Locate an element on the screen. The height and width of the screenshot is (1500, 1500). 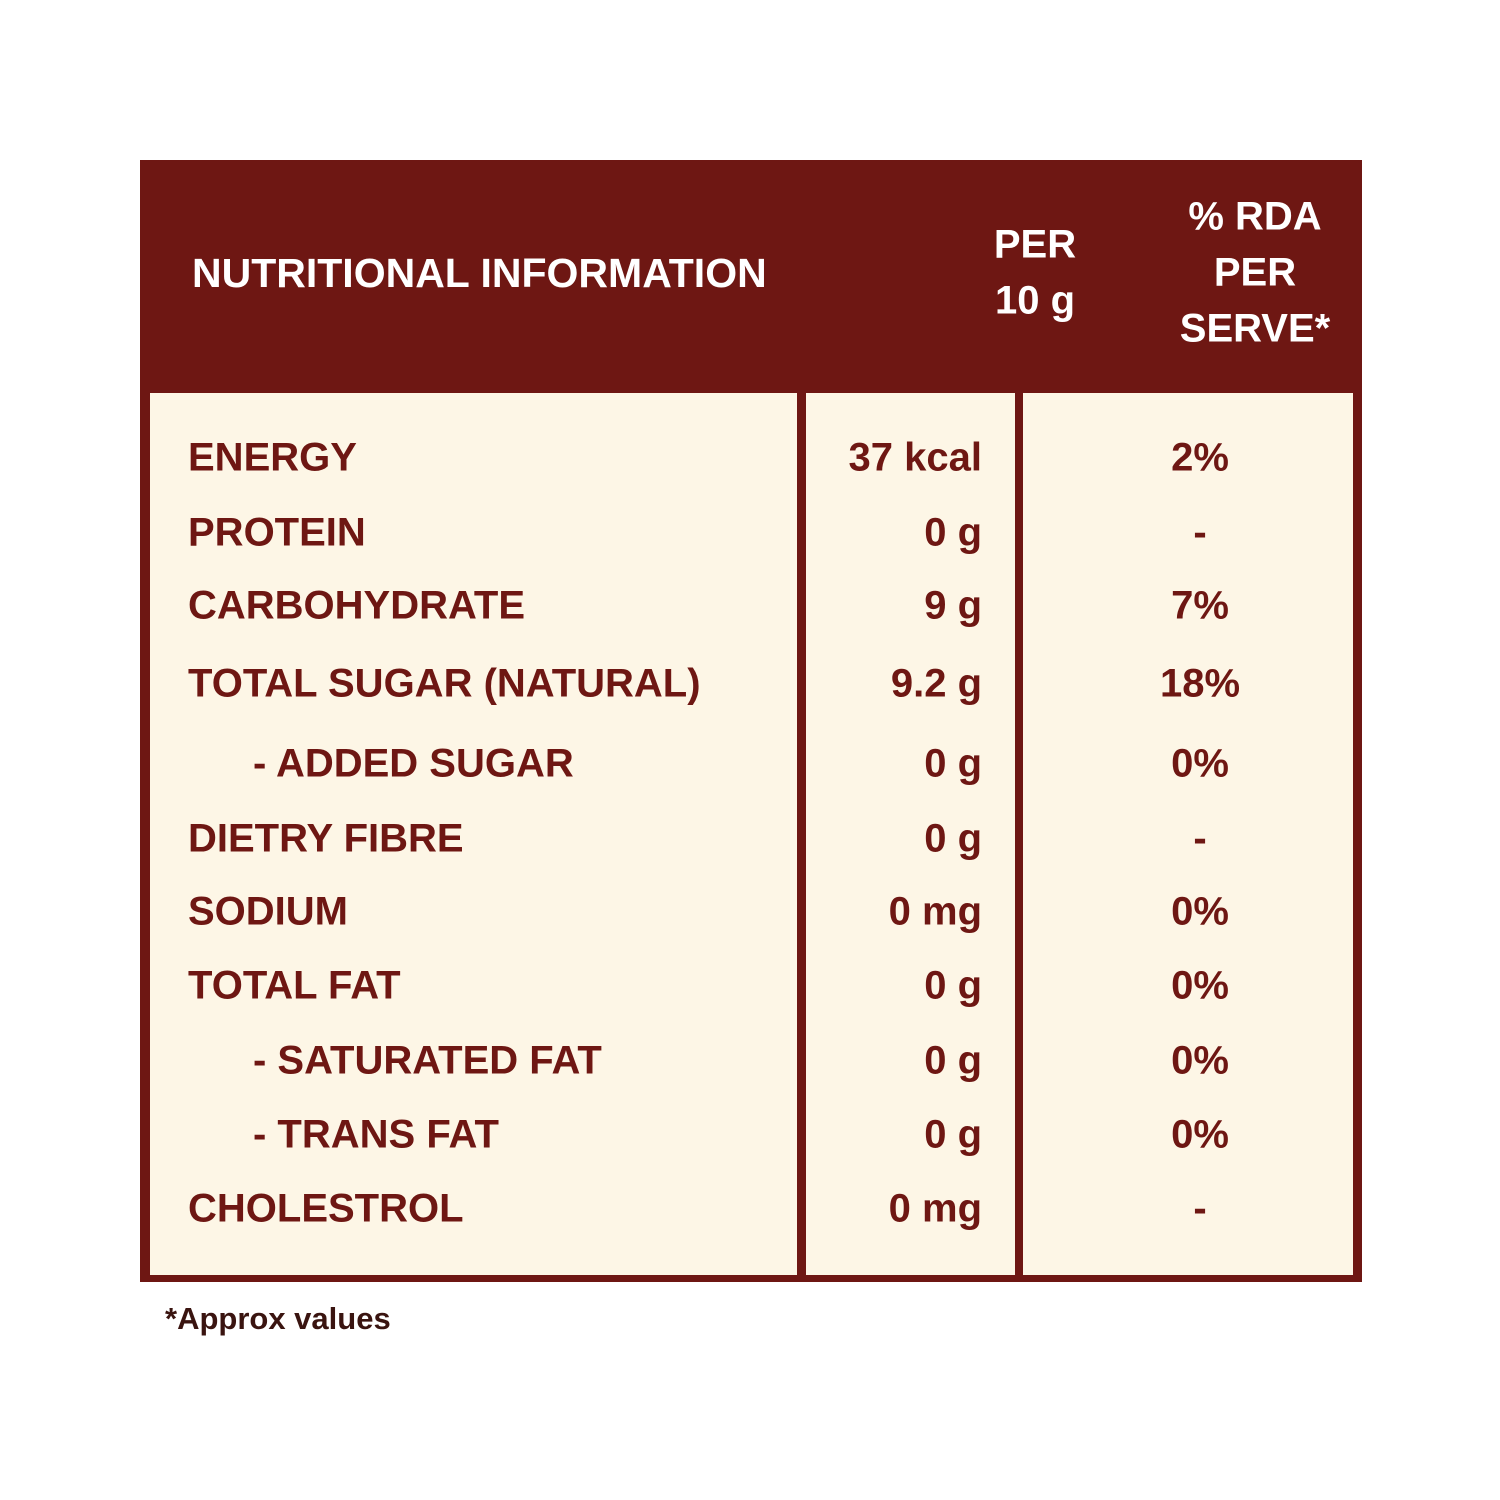
nutrient-label: - TRANS FAT is located at coordinates (376, 1135).